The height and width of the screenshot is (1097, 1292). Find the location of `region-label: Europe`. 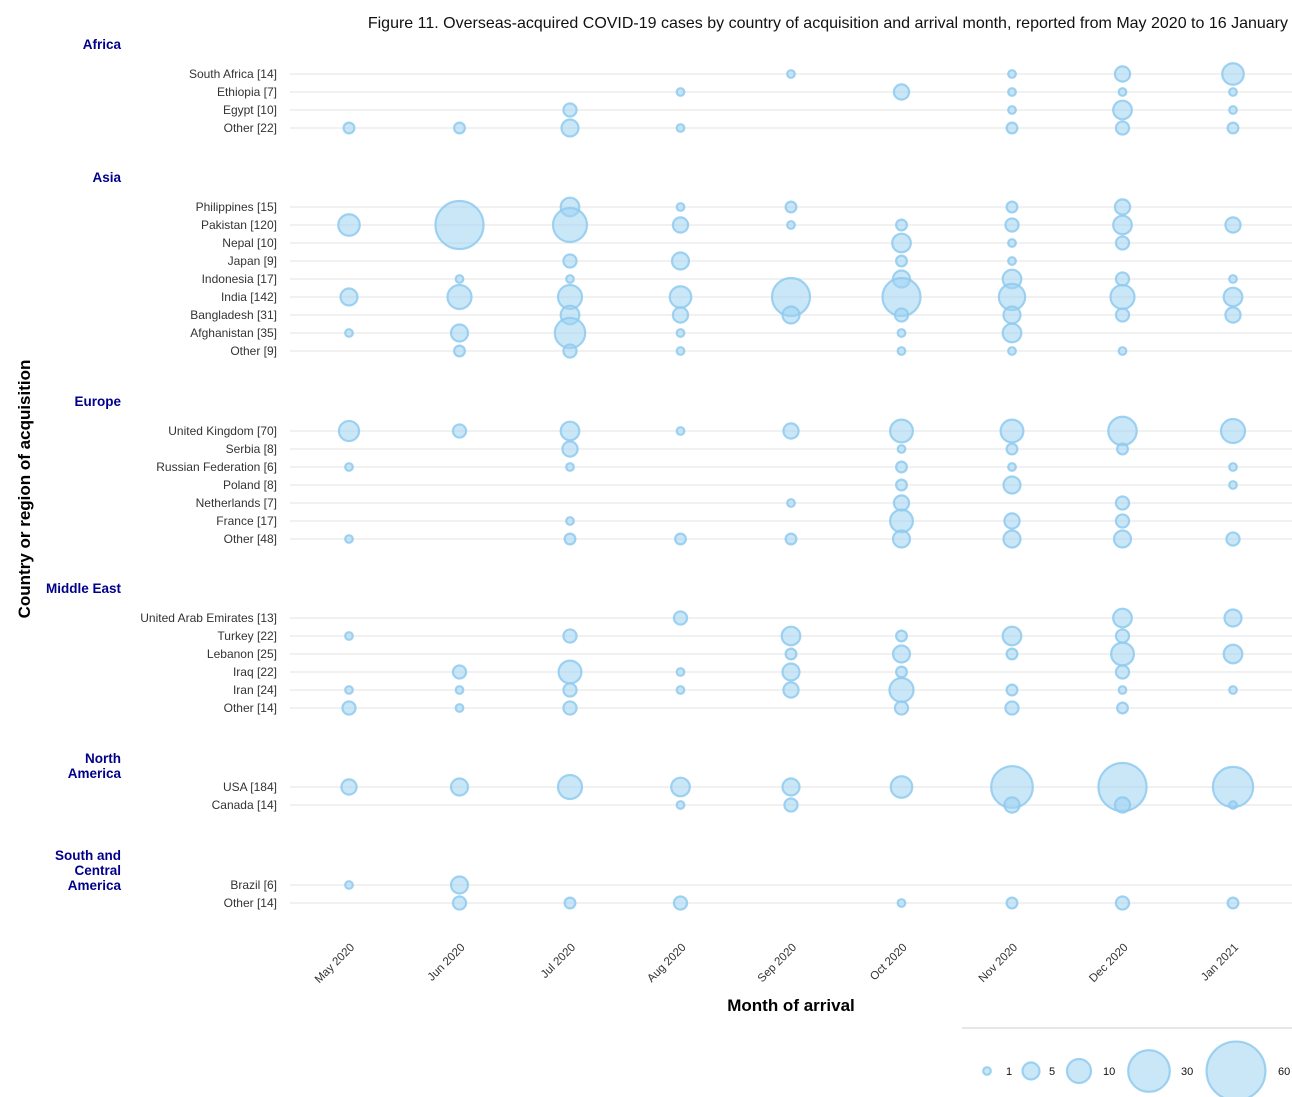

region-label: Europe is located at coordinates (97, 401).